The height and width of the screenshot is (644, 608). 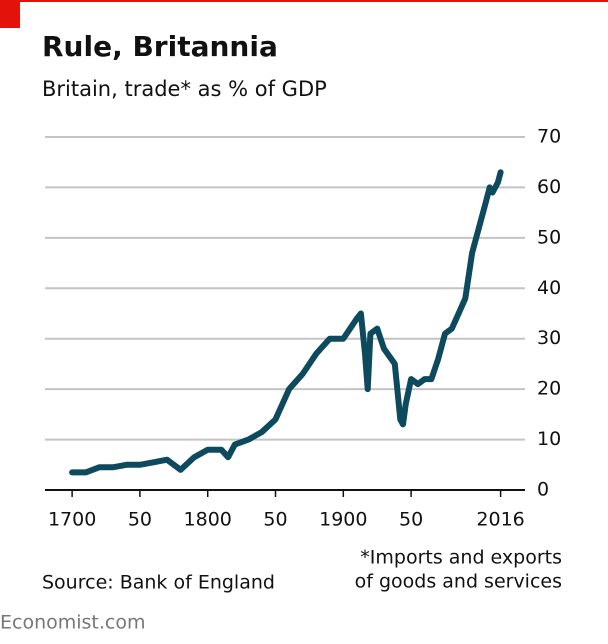 What do you see at coordinates (461, 558) in the screenshot?
I see `footnote: *Imports and exports` at bounding box center [461, 558].